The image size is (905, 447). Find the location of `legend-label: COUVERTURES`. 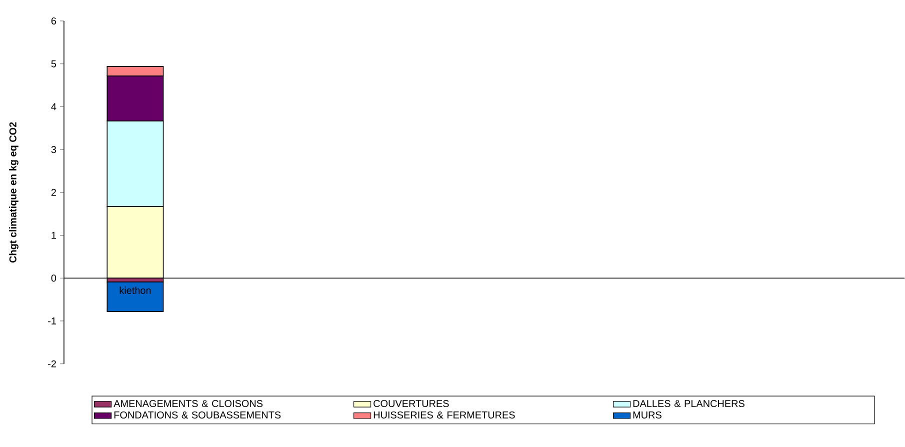

legend-label: COUVERTURES is located at coordinates (411, 404).